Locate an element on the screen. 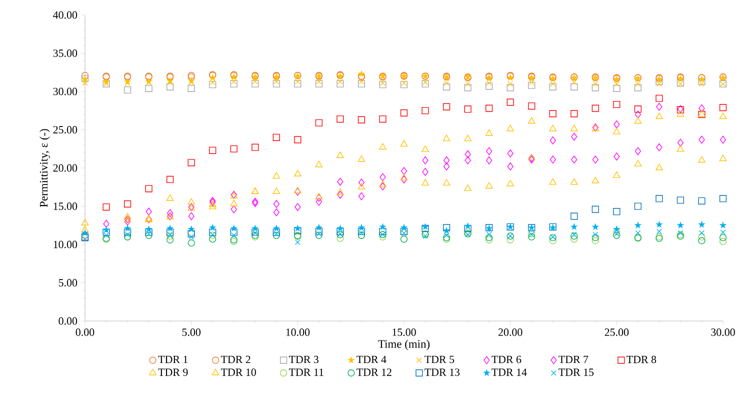 The image size is (742, 405). y-tick-label: 5.00 is located at coordinates (68, 282).